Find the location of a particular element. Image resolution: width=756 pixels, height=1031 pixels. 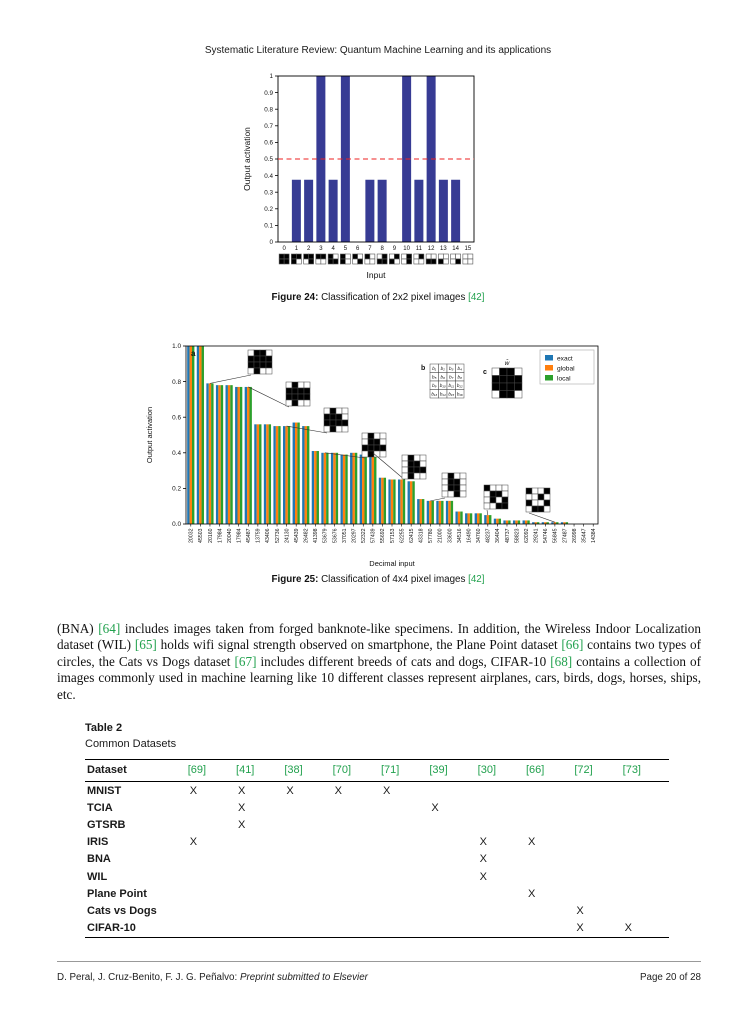

x-tick-label: 4 is located at coordinates (333, 249).